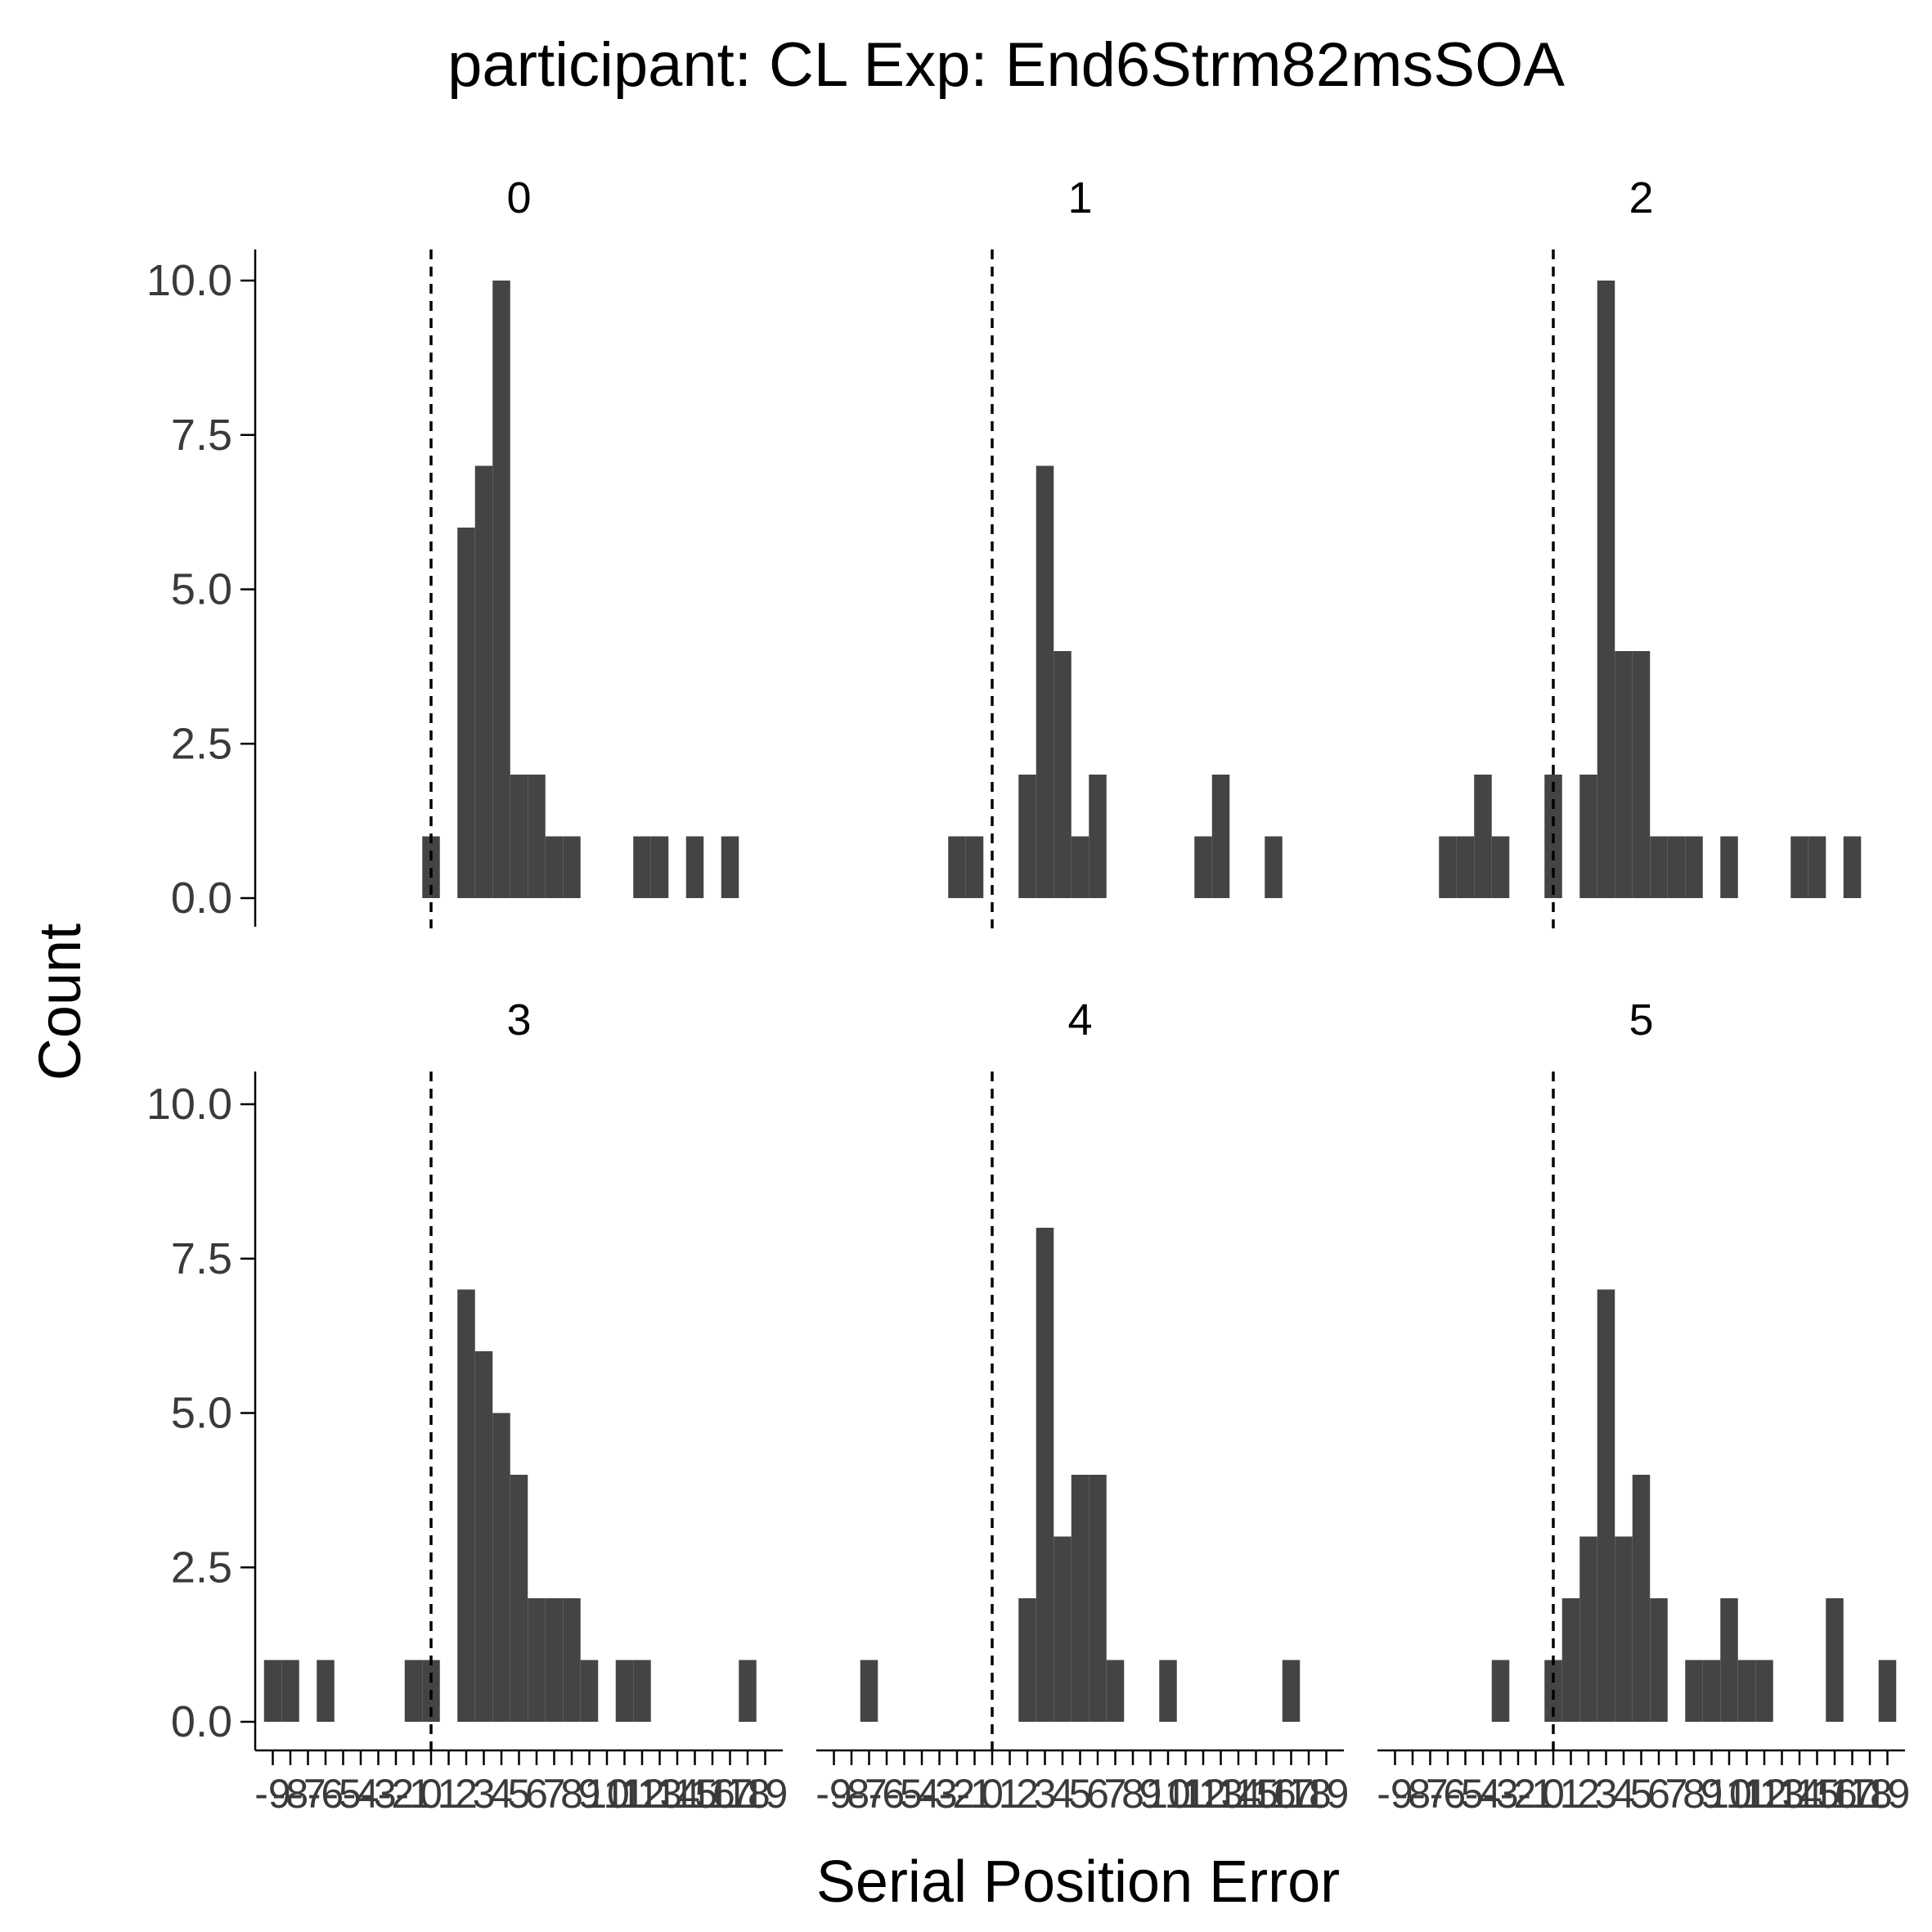  What do you see at coordinates (361, 1794) in the screenshot?
I see `x-tick-label: -4` at bounding box center [361, 1794].